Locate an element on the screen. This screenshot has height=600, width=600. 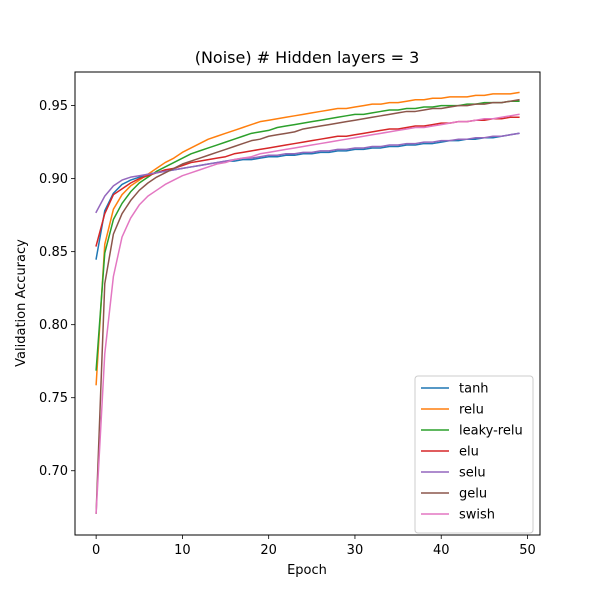
x-tick-label: 0 is located at coordinates (96, 550).